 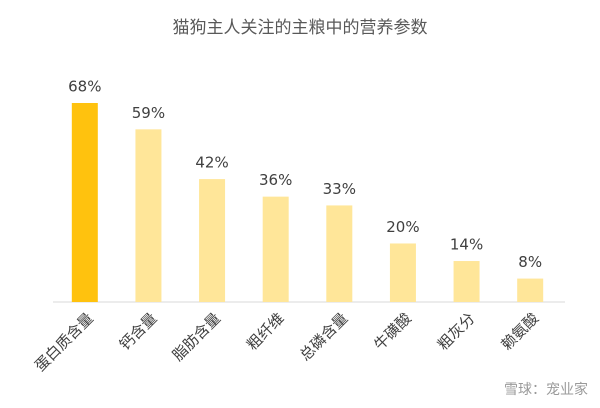 I want to click on data-label: 33%, so click(x=339, y=189).